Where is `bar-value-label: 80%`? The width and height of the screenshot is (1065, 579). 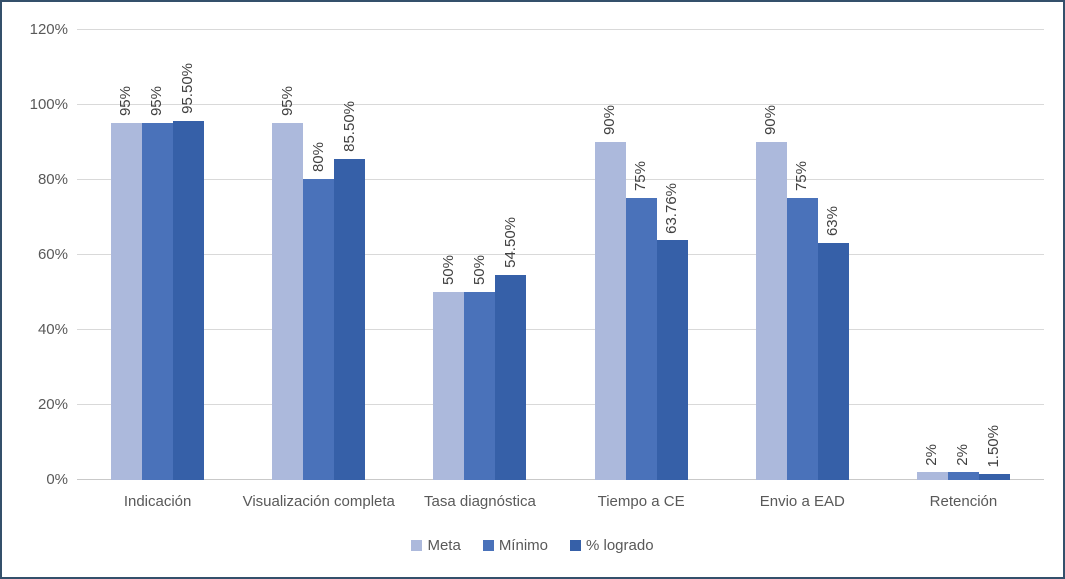 bar-value-label: 80% is located at coordinates (318, 157).